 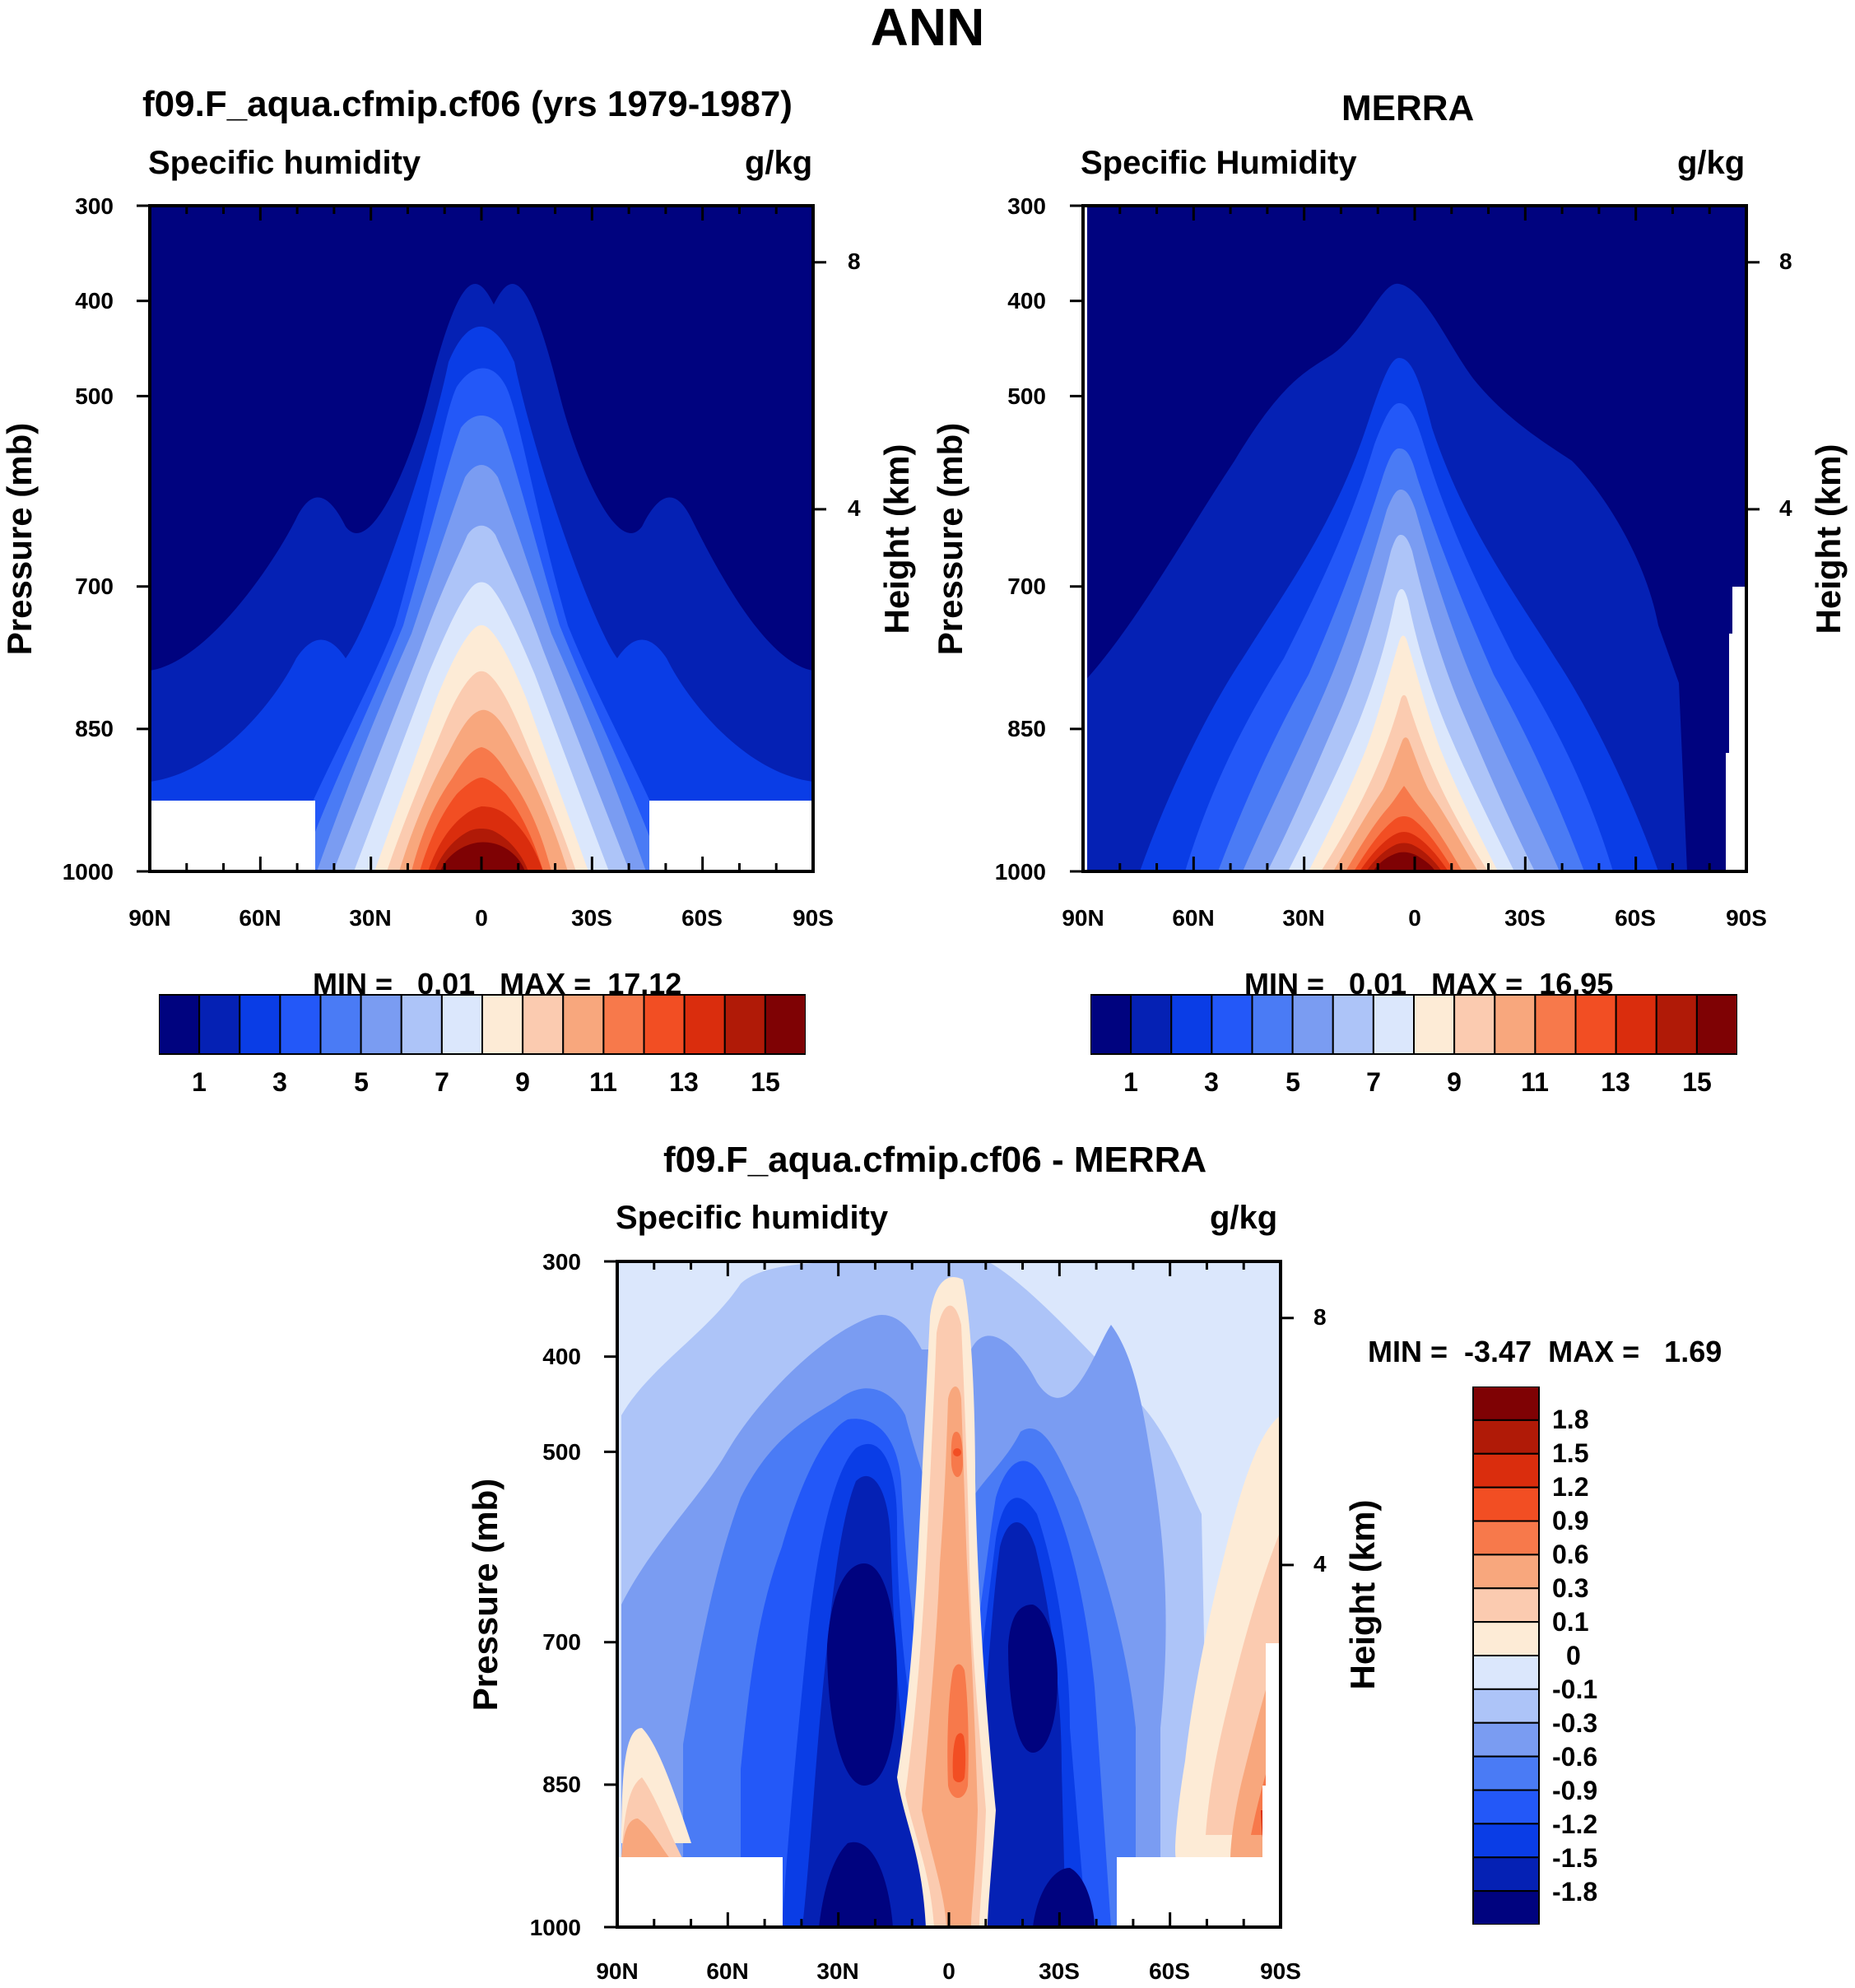 I want to click on panel1-left-label: Specific humidity, so click(x=284, y=163).